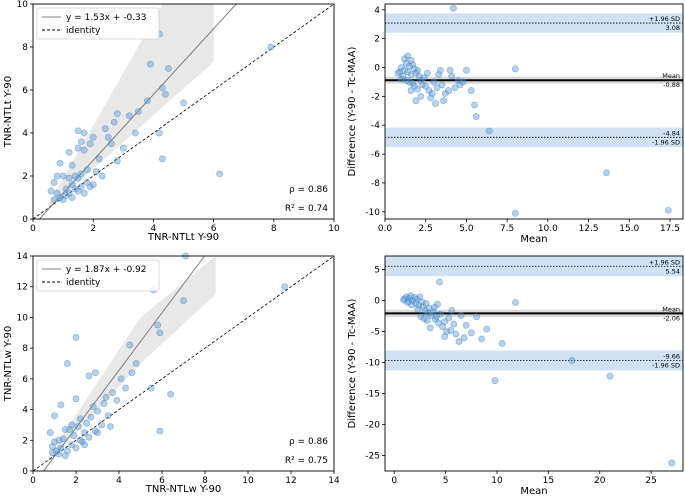  I want to click on x-tick-label: 6, so click(214, 229).